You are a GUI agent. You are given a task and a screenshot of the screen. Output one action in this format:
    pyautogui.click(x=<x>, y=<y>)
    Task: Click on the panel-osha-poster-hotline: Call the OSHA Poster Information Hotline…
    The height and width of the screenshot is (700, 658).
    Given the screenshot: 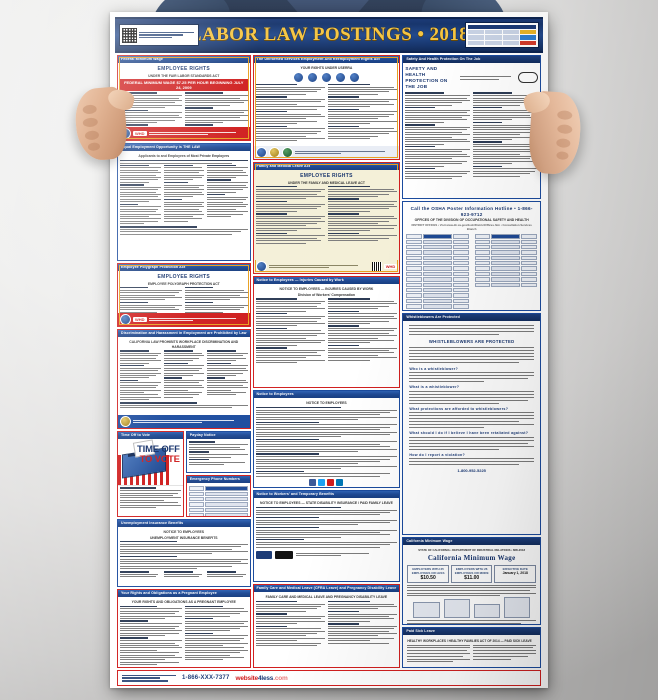 What is the action you would take?
    pyautogui.click(x=471, y=256)
    